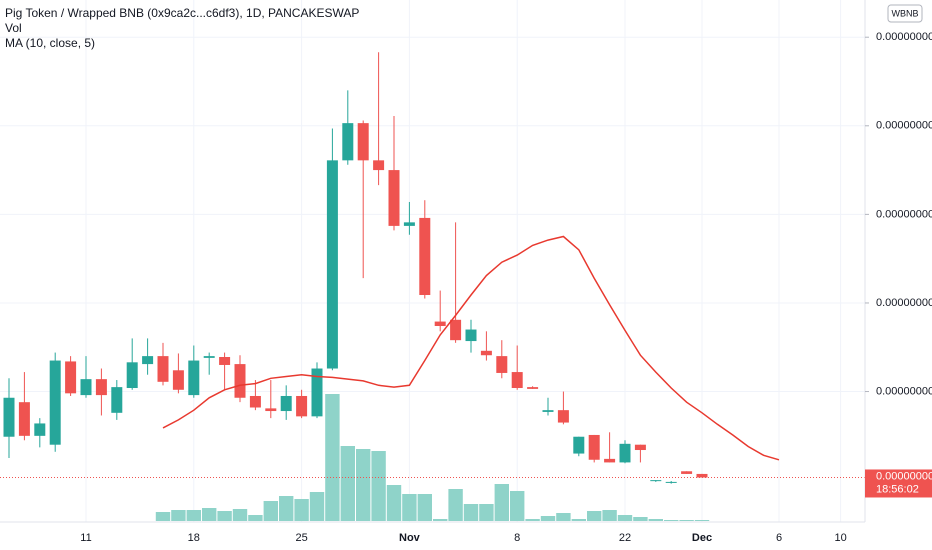  I want to click on x-tick-label: 22, so click(625, 538).